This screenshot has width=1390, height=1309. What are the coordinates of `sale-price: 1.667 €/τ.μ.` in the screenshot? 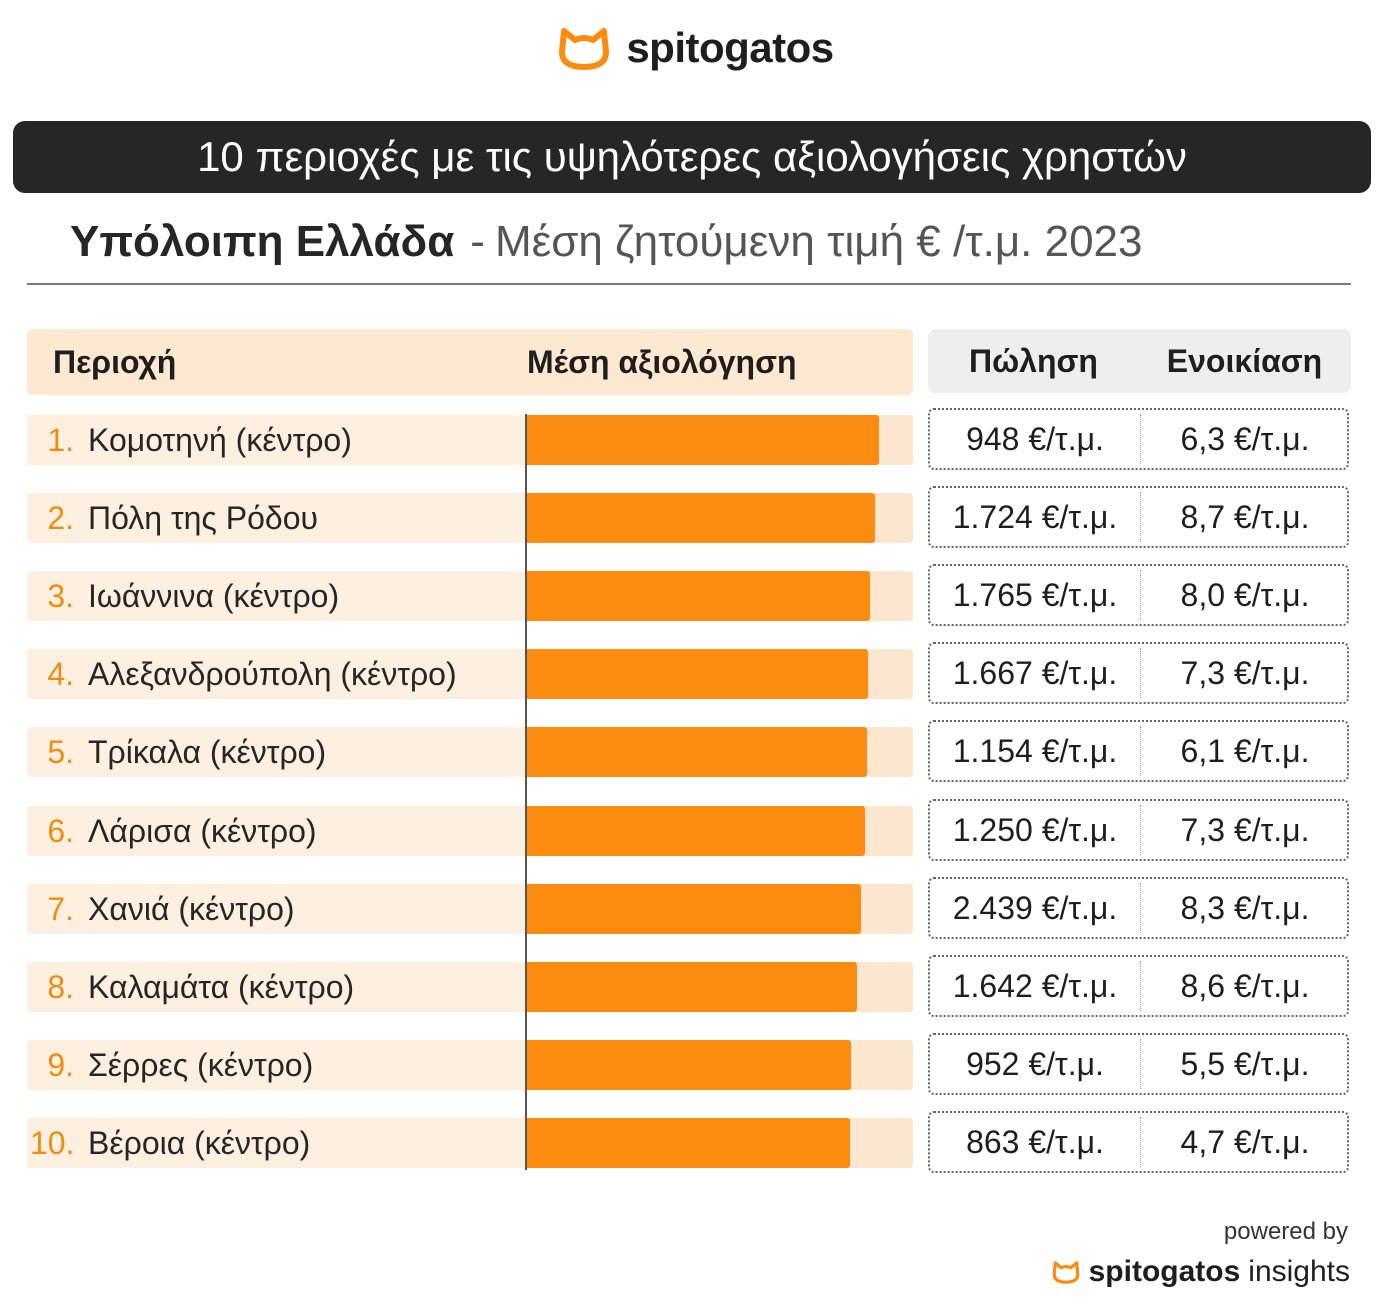 It's located at (1035, 673).